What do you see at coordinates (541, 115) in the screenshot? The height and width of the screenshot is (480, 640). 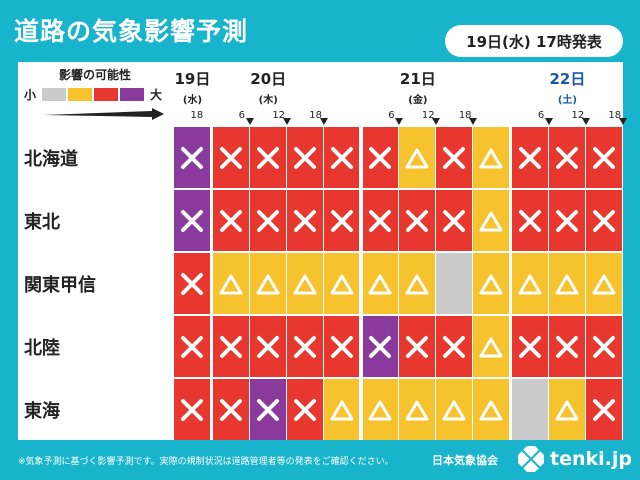 I see `hour-tick-label: 6` at bounding box center [541, 115].